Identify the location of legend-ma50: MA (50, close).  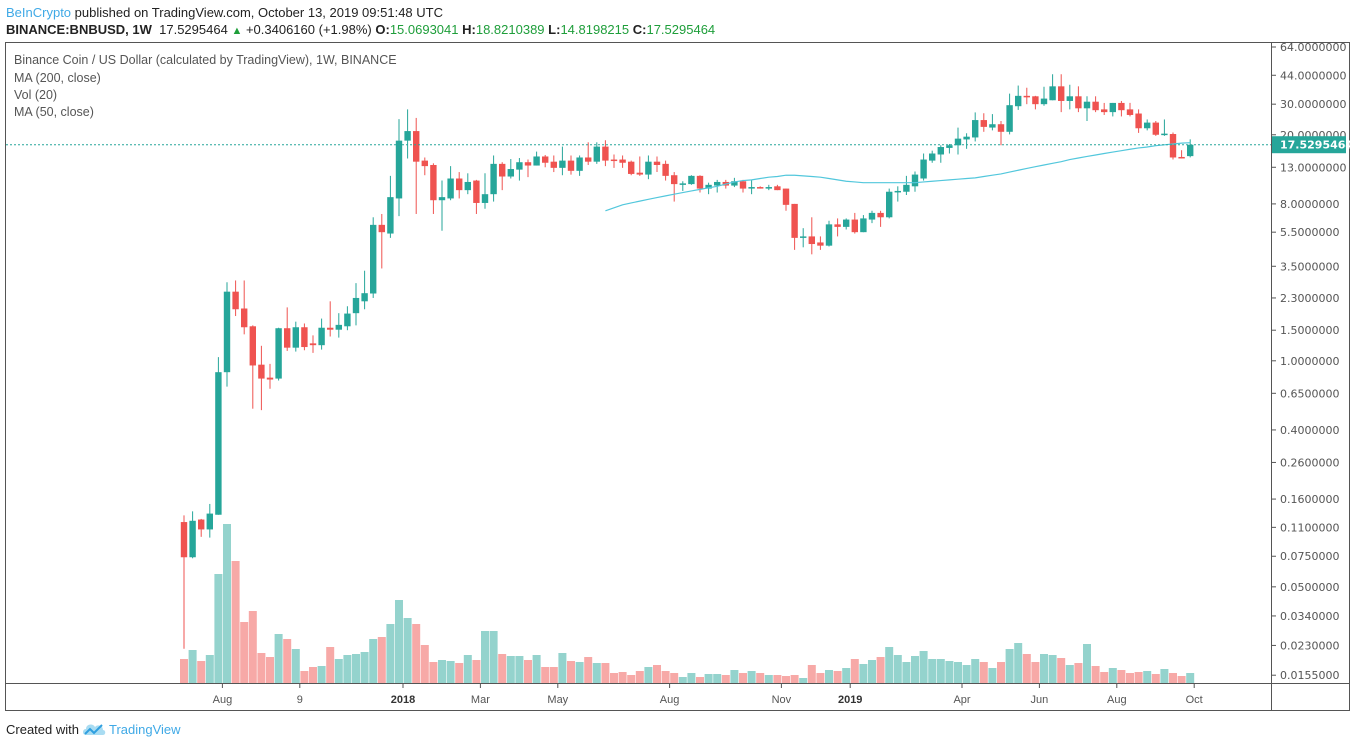
(54, 112).